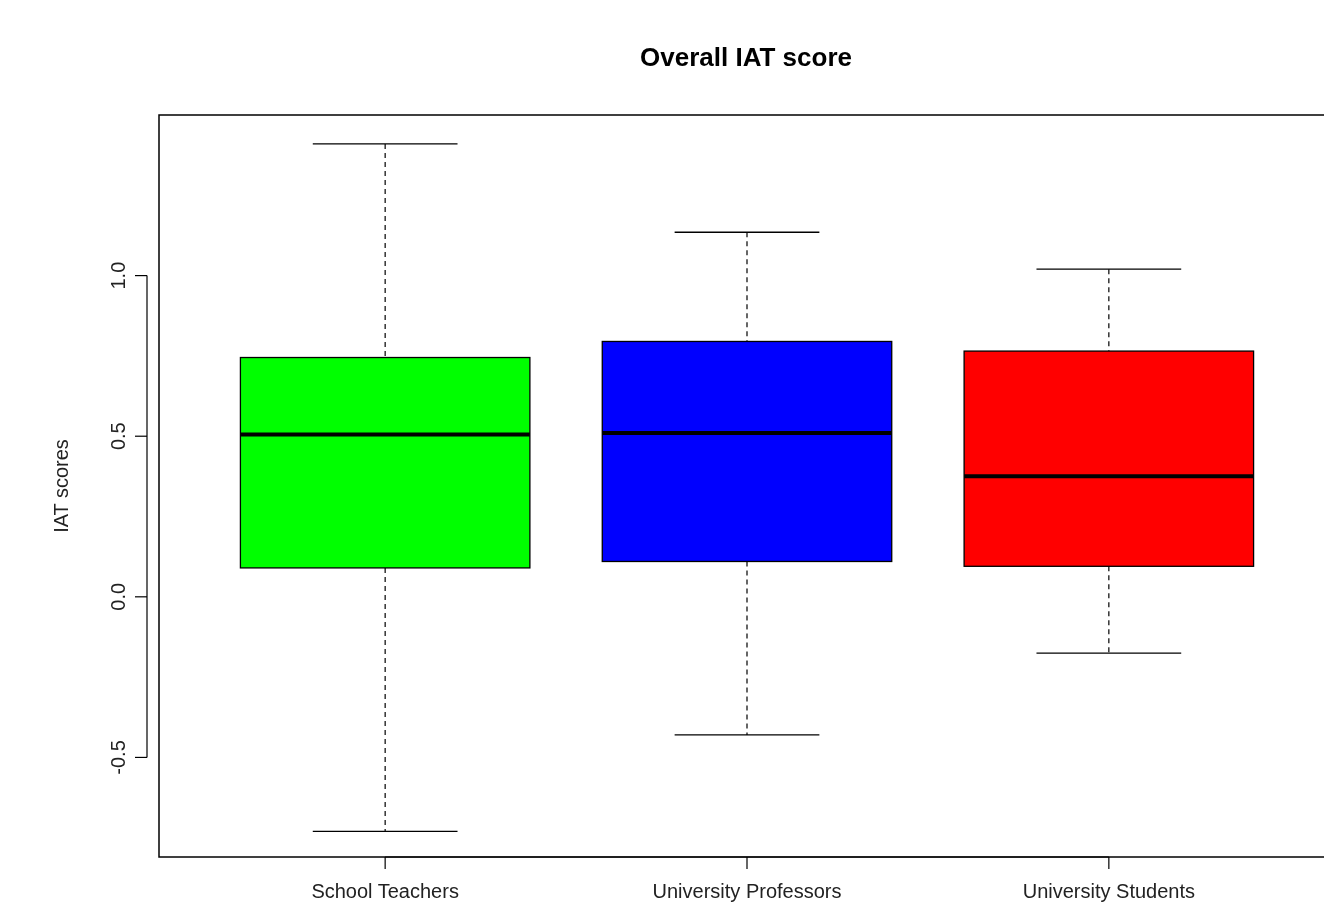  What do you see at coordinates (118, 436) in the screenshot?
I see `y-tick-label: 0.5` at bounding box center [118, 436].